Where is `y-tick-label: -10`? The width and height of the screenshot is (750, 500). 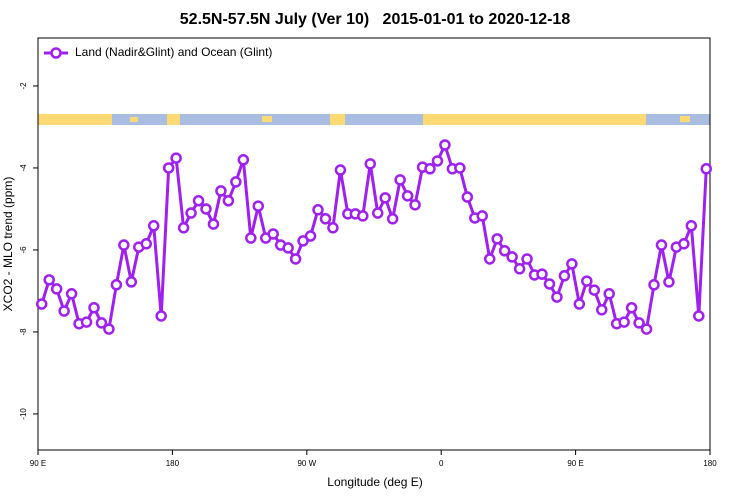 y-tick-label: -10 is located at coordinates (23, 414).